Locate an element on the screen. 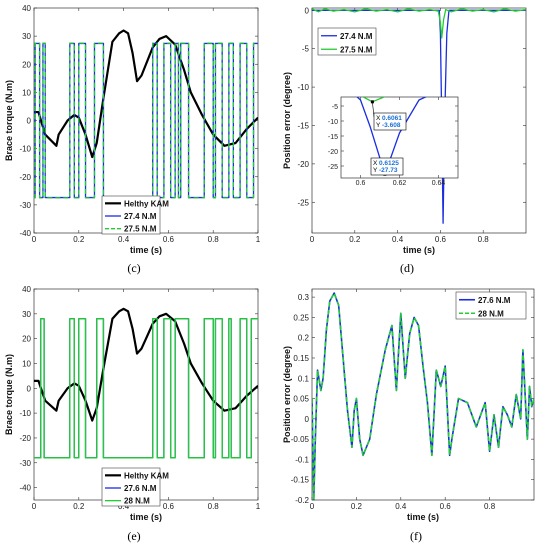  panel-c-y-tick-label: 40 is located at coordinates (26, 8).